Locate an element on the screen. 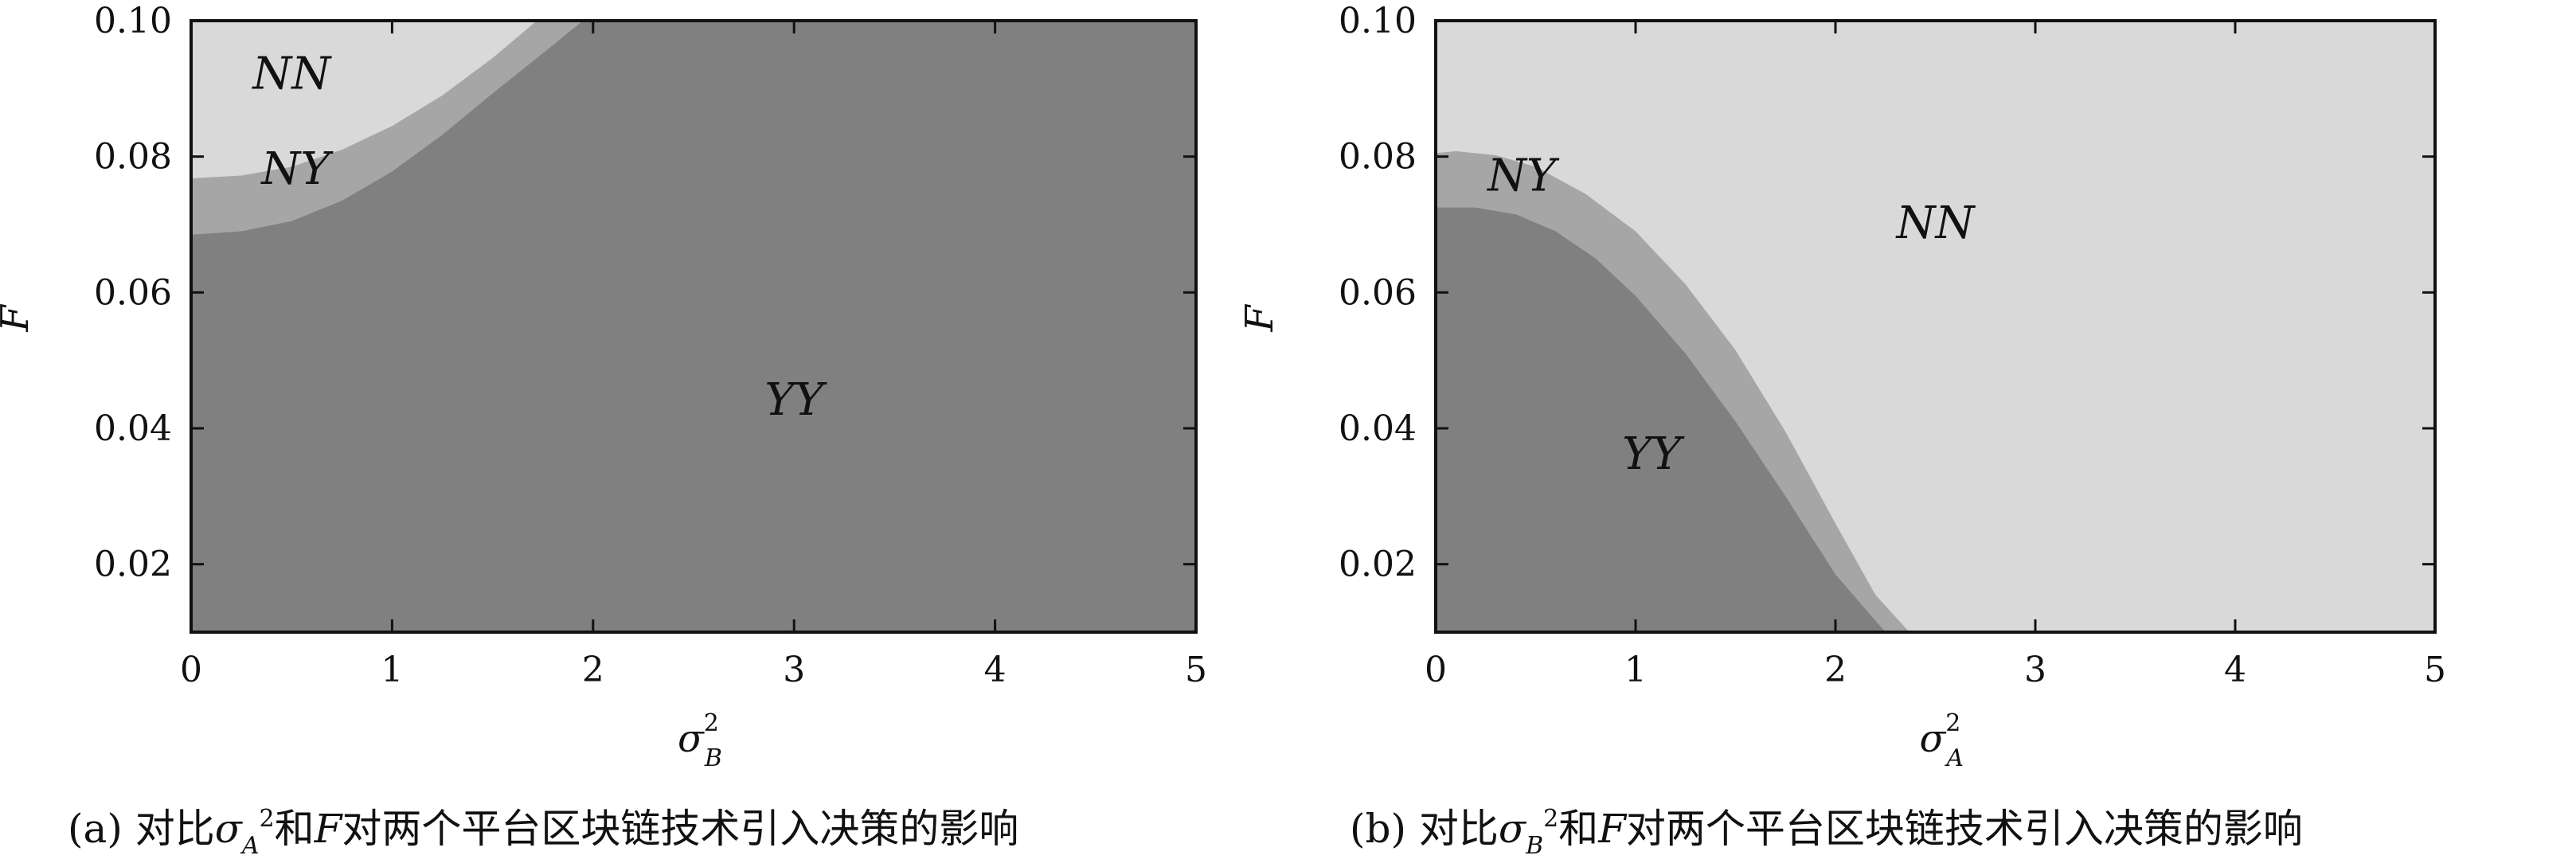 The width and height of the screenshot is (2576, 867). x-axis-label: σ2 B is located at coordinates (700, 740).